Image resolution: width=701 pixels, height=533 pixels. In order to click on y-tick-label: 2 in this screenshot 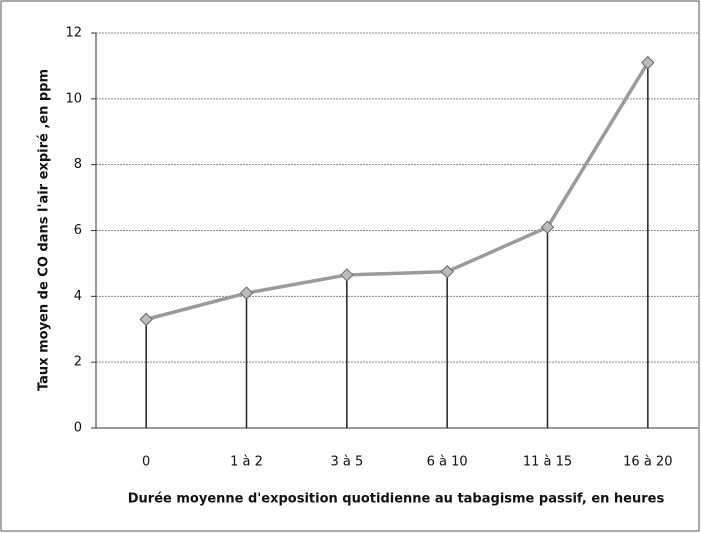, I will do `click(78, 362)`.